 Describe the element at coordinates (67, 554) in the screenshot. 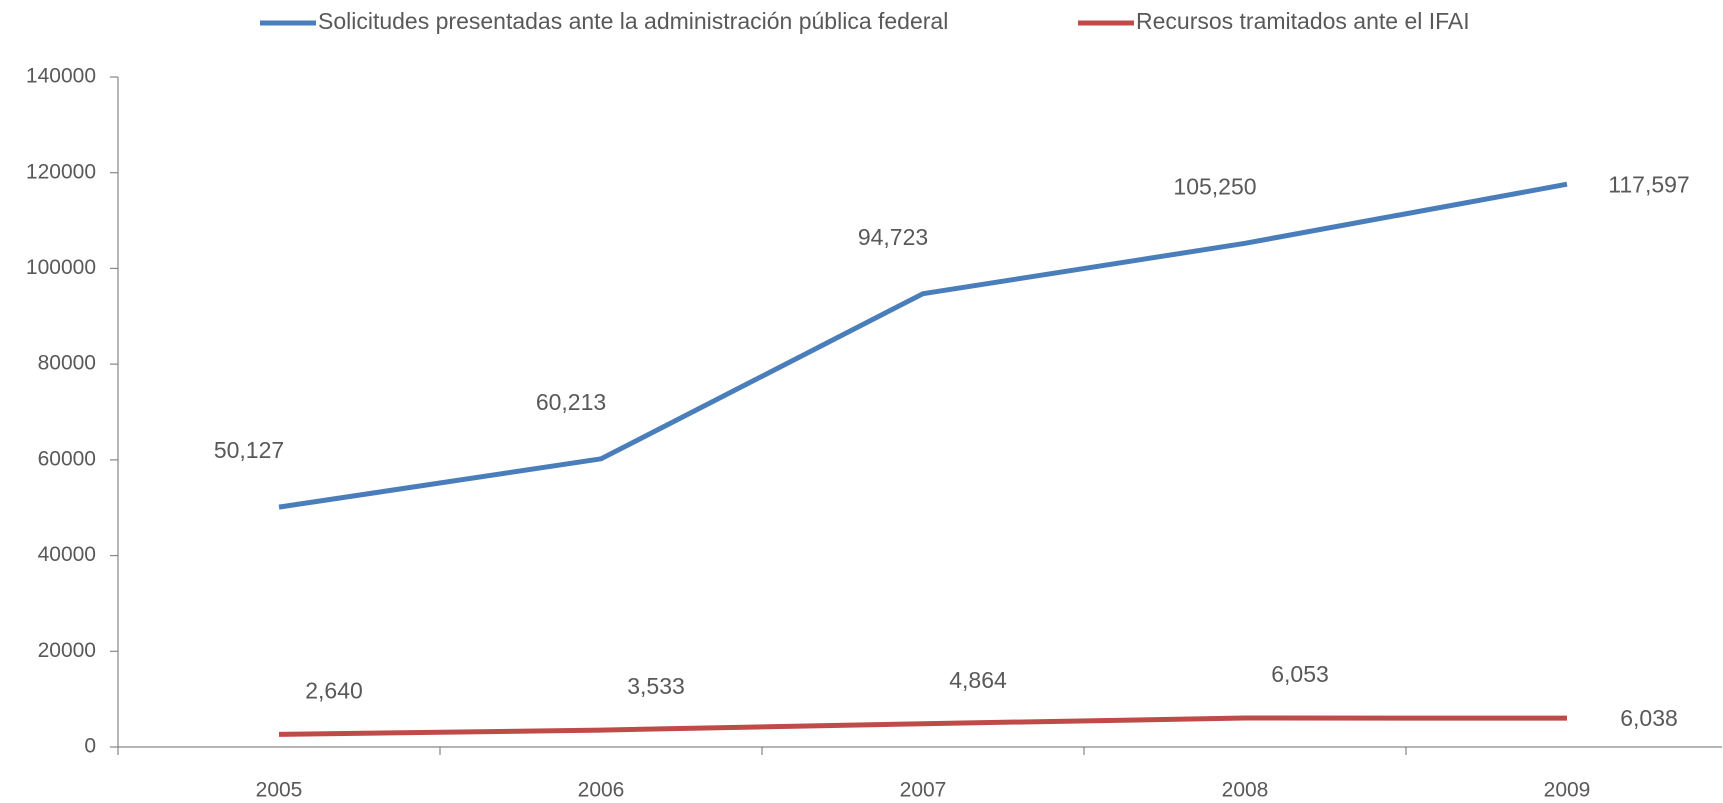

I see `y-tick-label: 40000` at that location.